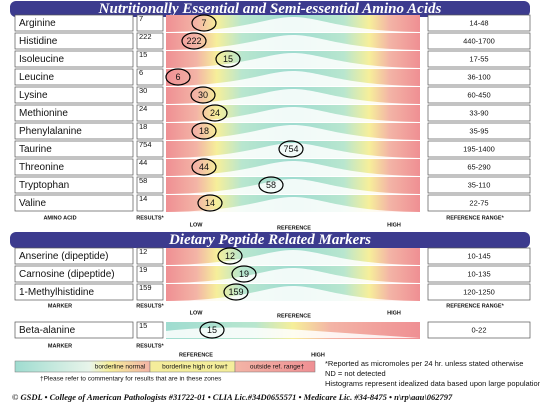  I want to click on column-label: MARKER, so click(60, 346).